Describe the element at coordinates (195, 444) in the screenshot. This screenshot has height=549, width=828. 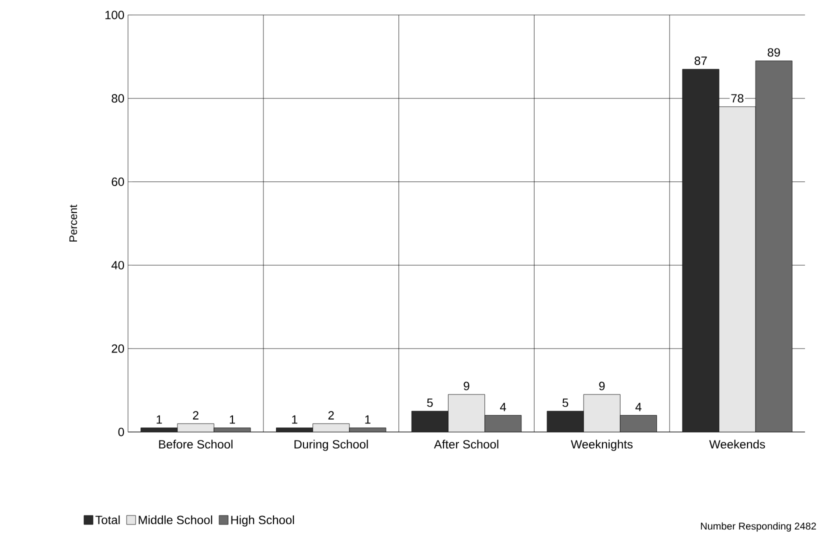
I see `x-tick-label: Before School` at that location.